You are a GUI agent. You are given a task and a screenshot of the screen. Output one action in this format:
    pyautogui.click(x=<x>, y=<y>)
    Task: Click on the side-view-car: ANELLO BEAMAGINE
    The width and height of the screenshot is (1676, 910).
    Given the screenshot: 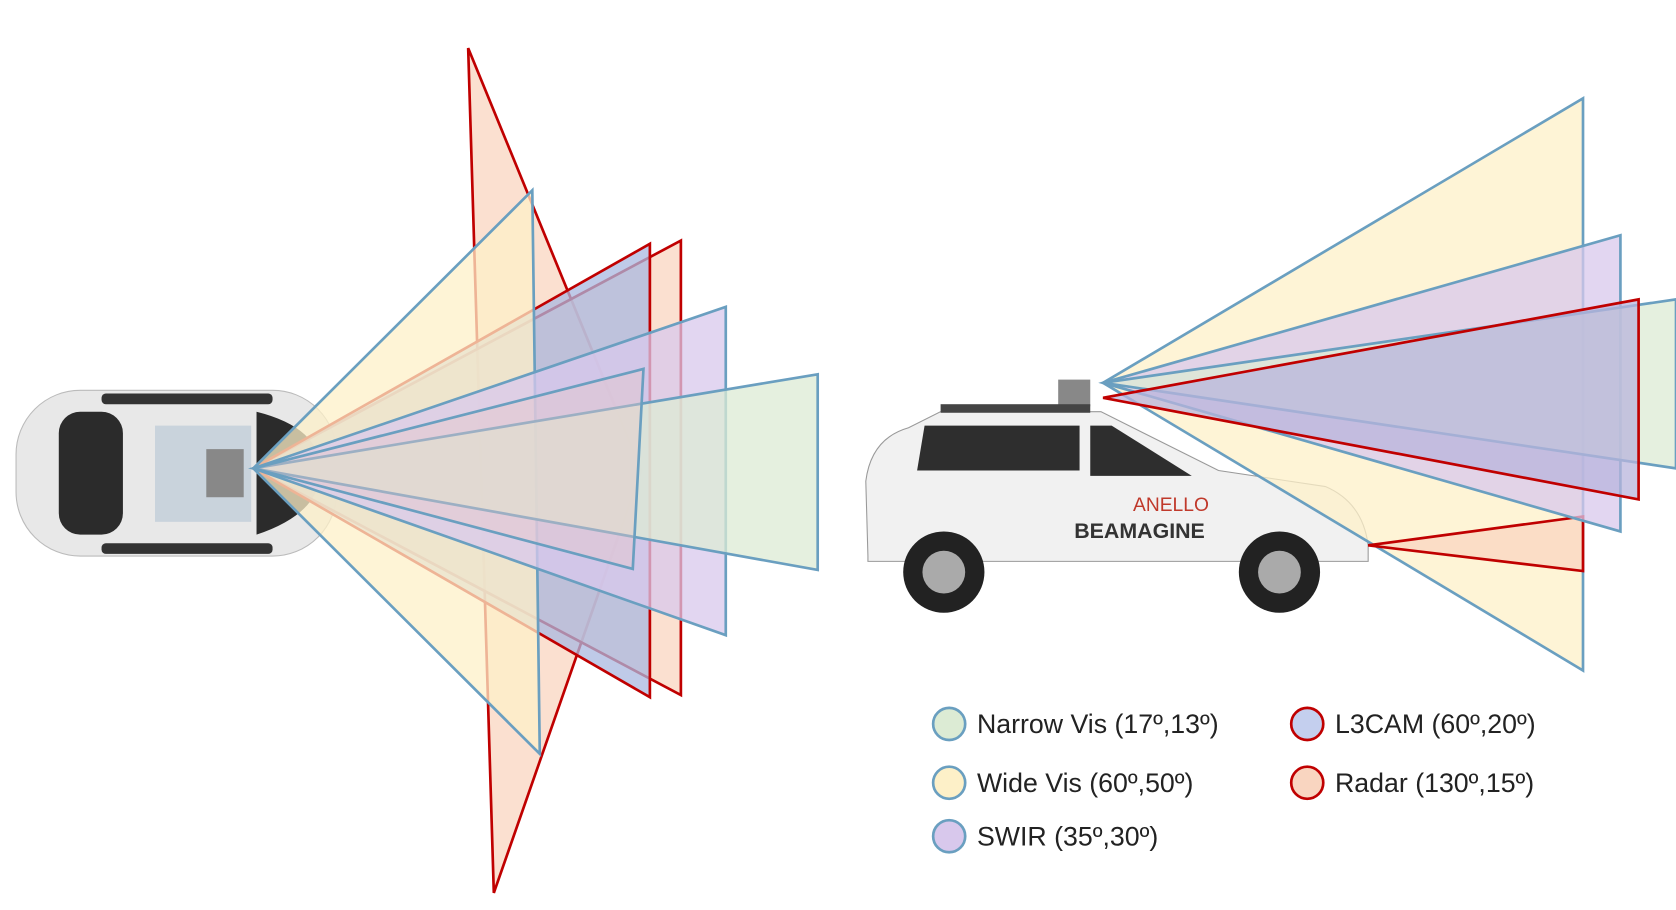 What is the action you would take?
    pyautogui.click(x=1117, y=496)
    